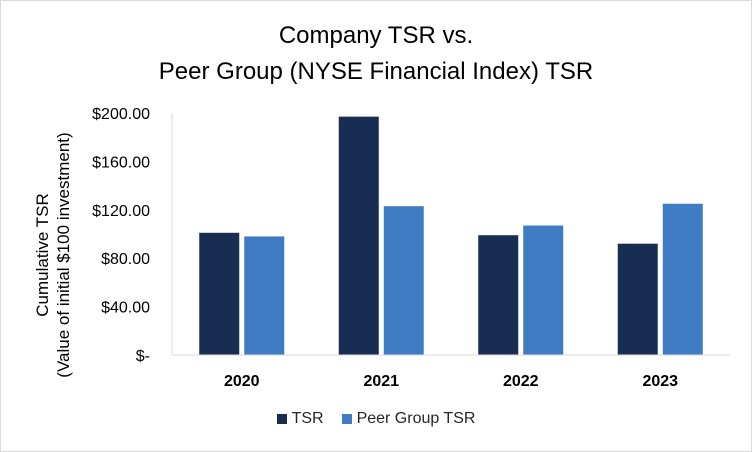  Describe the element at coordinates (121, 114) in the screenshot. I see `y-tick-label: $200.00` at that location.